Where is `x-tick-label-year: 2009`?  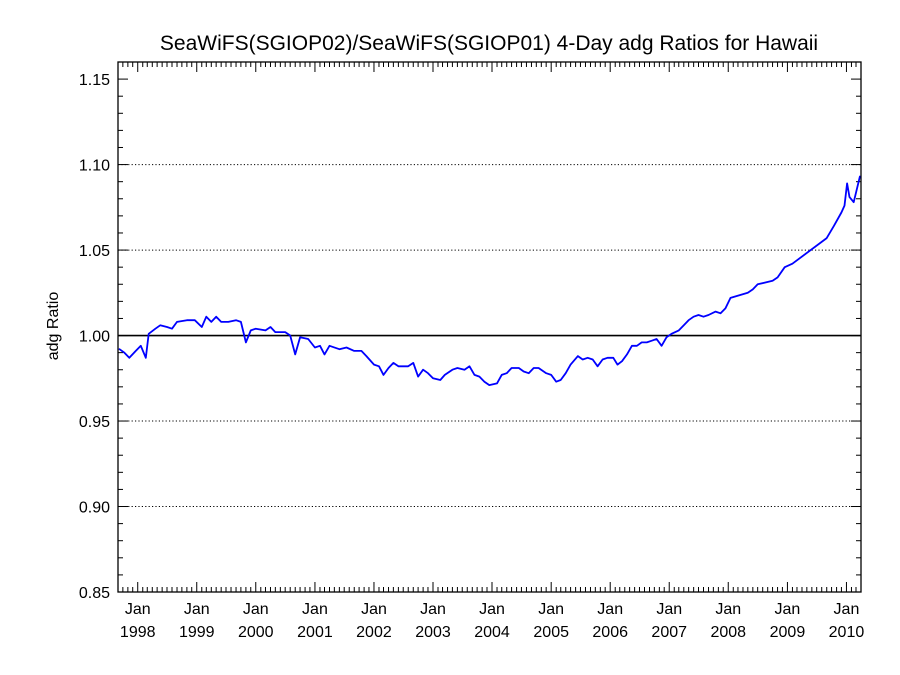
x-tick-label-year: 2009 is located at coordinates (788, 632).